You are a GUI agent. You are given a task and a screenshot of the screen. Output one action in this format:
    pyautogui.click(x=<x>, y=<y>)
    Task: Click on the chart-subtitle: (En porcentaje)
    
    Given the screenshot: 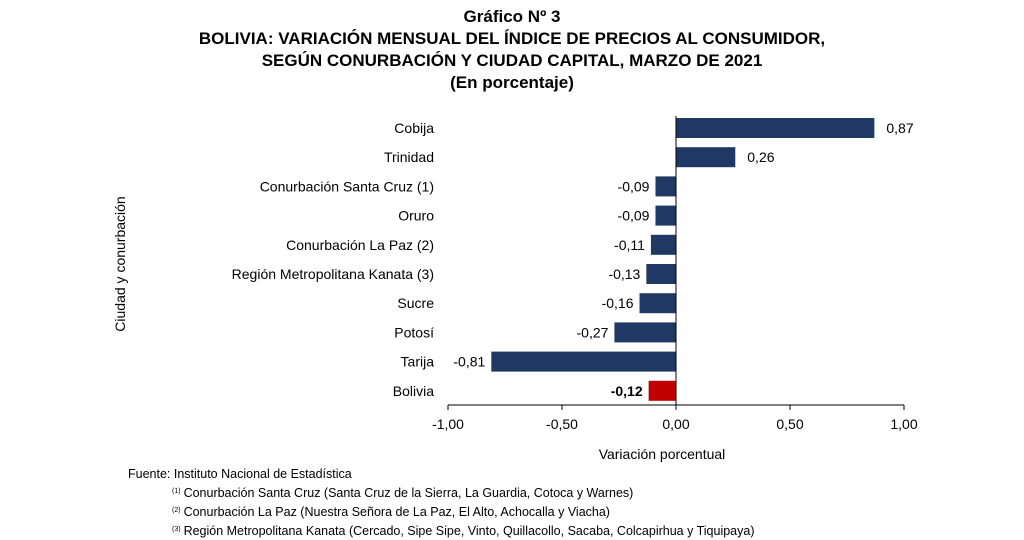 What is the action you would take?
    pyautogui.click(x=512, y=82)
    